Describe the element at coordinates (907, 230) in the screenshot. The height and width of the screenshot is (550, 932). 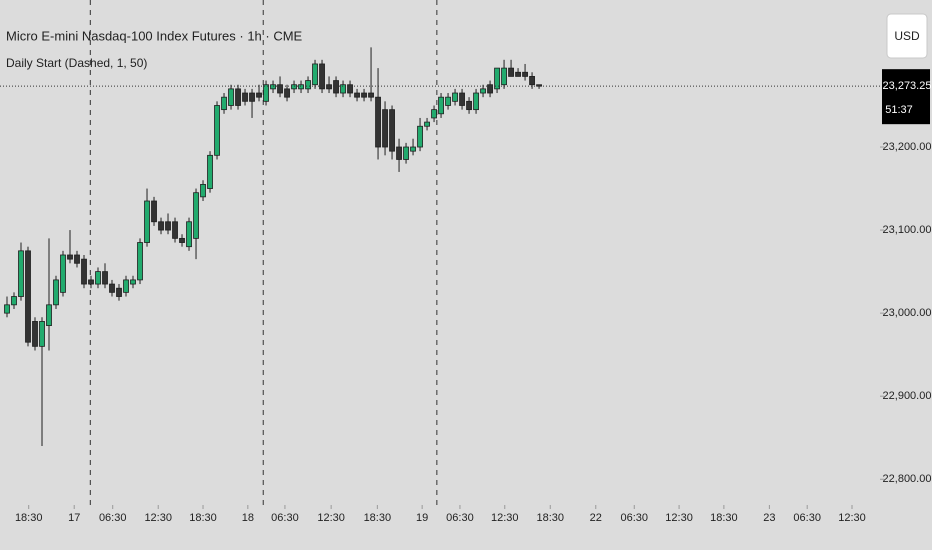
I see `y-tick-label: 23,100.00` at that location.